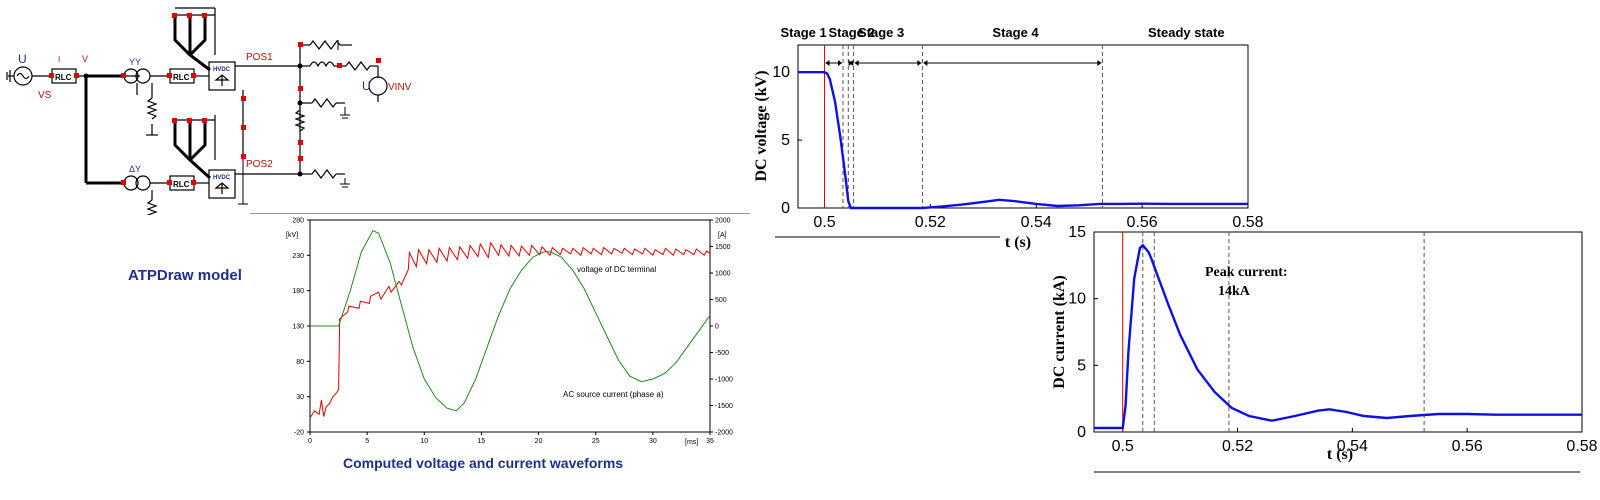 The image size is (1600, 500). What do you see at coordinates (400, 87) in the screenshot?
I see `vinv-label: VINV` at bounding box center [400, 87].